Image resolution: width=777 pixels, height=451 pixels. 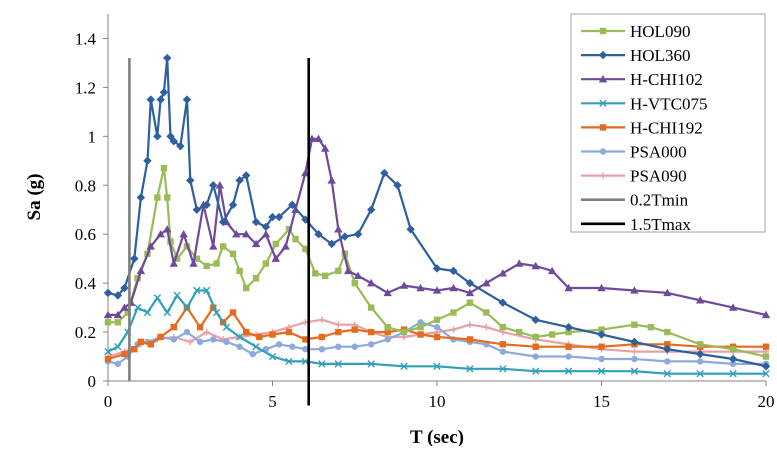 What do you see at coordinates (660, 224) in the screenshot?
I see `legend-label: 1.5Tmax` at bounding box center [660, 224].